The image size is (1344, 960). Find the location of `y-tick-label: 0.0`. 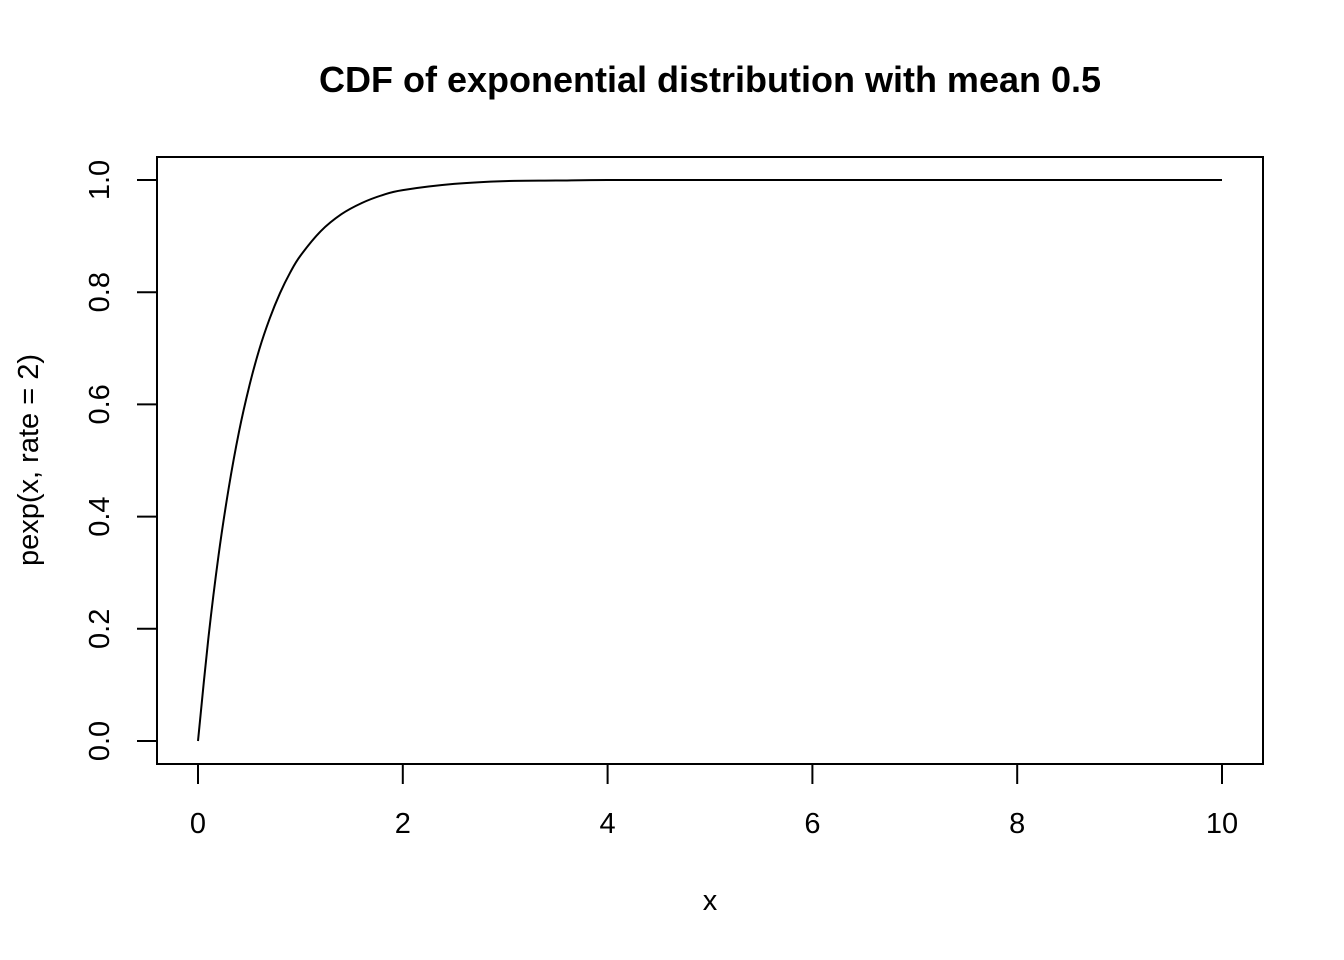

y-tick-label: 0.0 is located at coordinates (100, 741).